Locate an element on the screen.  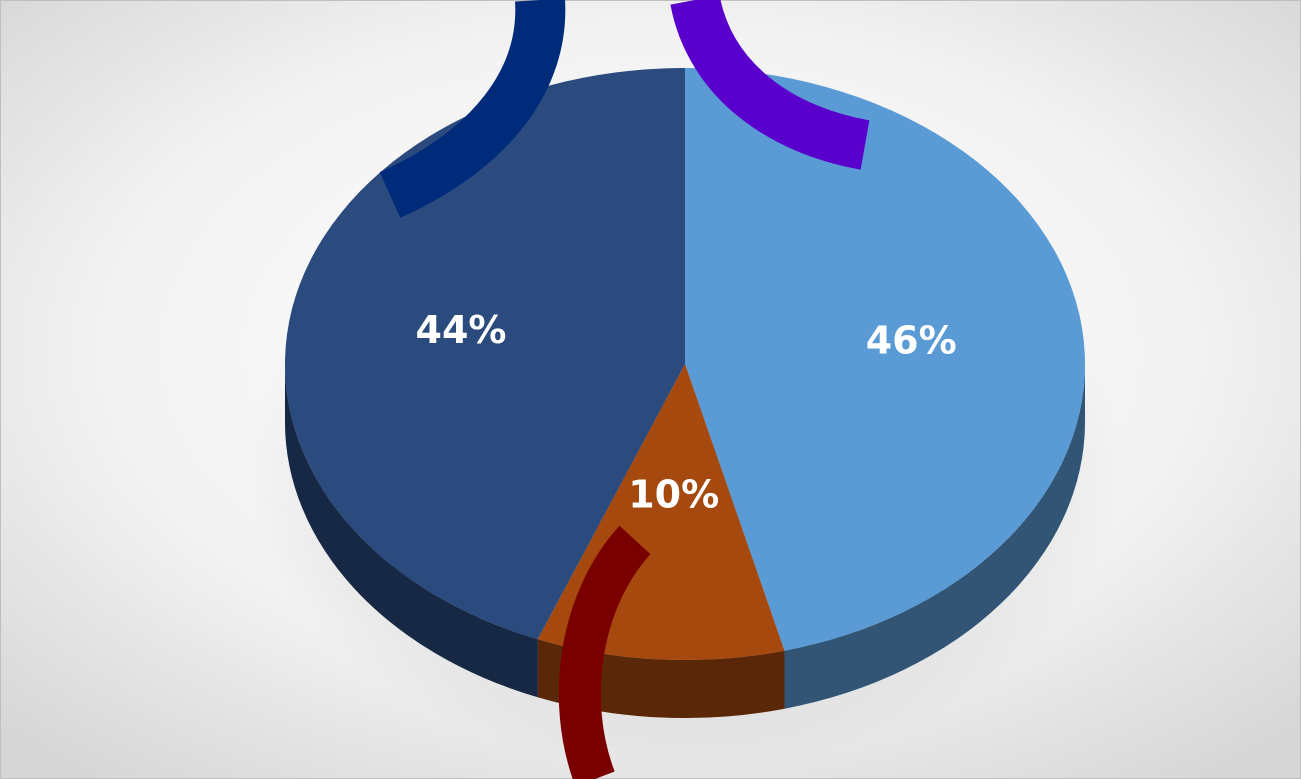
data-label: 10% is located at coordinates (673, 494).